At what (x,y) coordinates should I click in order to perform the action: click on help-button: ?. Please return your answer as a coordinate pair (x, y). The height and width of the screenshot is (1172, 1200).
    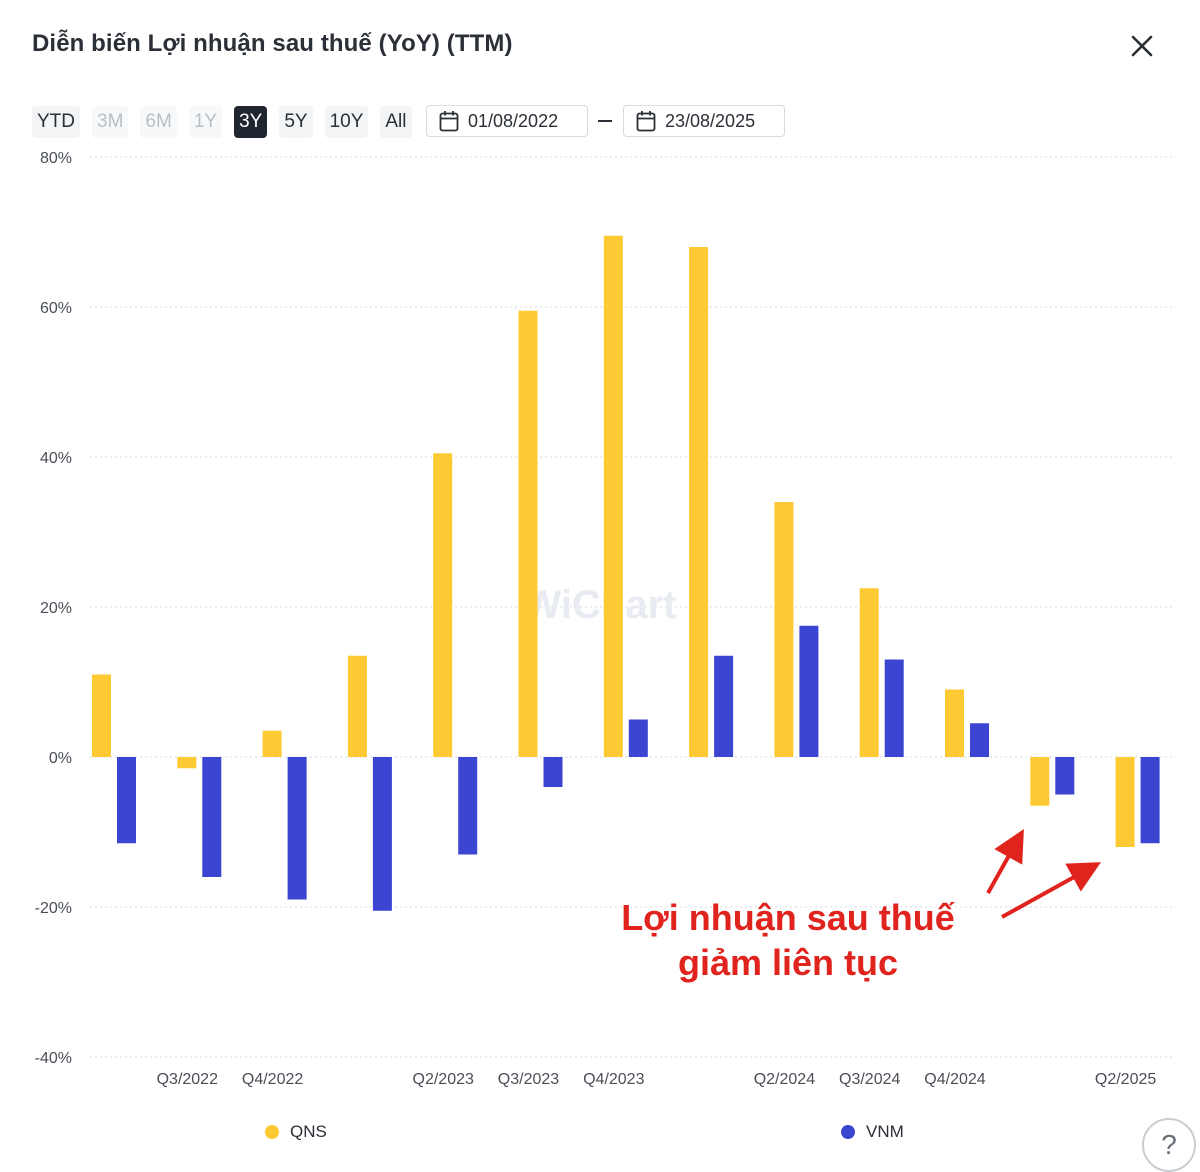
    Looking at the image, I should click on (1169, 1145).